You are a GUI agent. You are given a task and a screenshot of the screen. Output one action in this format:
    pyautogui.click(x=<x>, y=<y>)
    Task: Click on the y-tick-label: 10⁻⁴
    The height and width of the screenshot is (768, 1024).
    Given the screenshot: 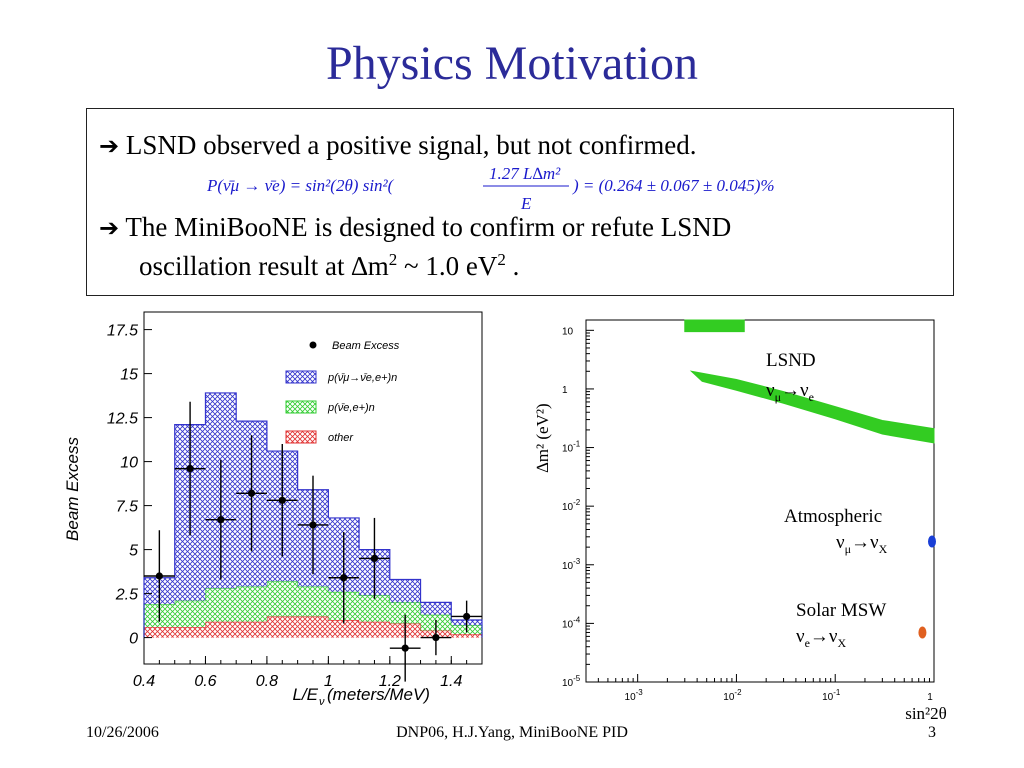 What is the action you would take?
    pyautogui.click(x=571, y=622)
    